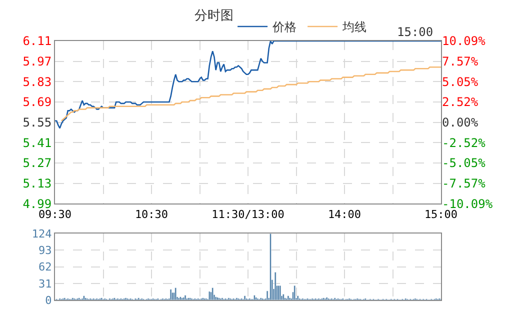 This screenshot has width=505, height=330. I want to click on y-tick-label: 93, so click(45, 251).